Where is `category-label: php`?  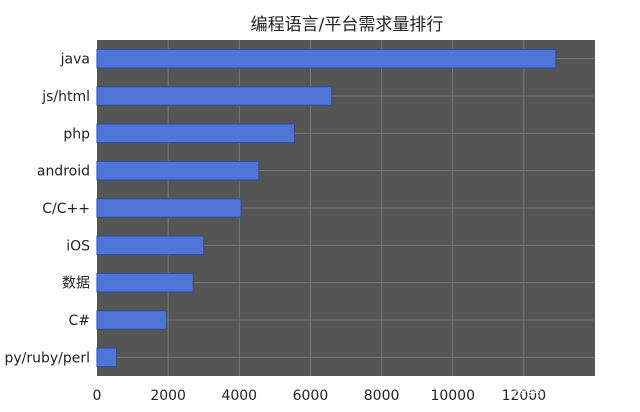
category-label: php is located at coordinates (76, 134).